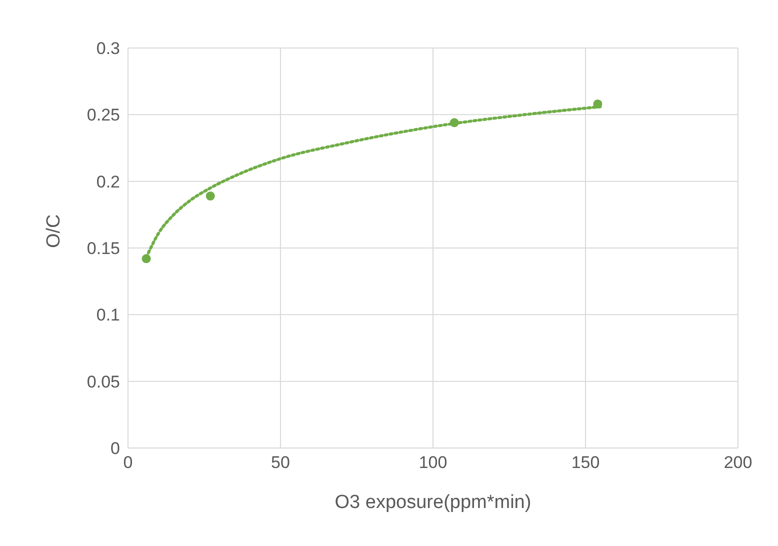 This screenshot has width=778, height=546. Describe the element at coordinates (108, 315) in the screenshot. I see `y-tick-label: 0.1` at that location.